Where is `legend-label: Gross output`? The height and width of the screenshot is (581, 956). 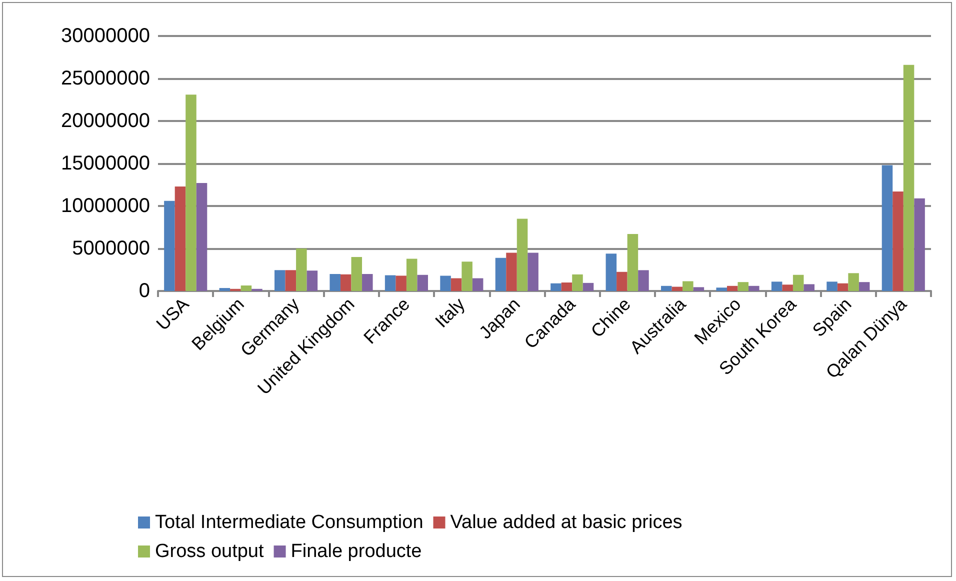 legend-label: Gross output is located at coordinates (209, 551).